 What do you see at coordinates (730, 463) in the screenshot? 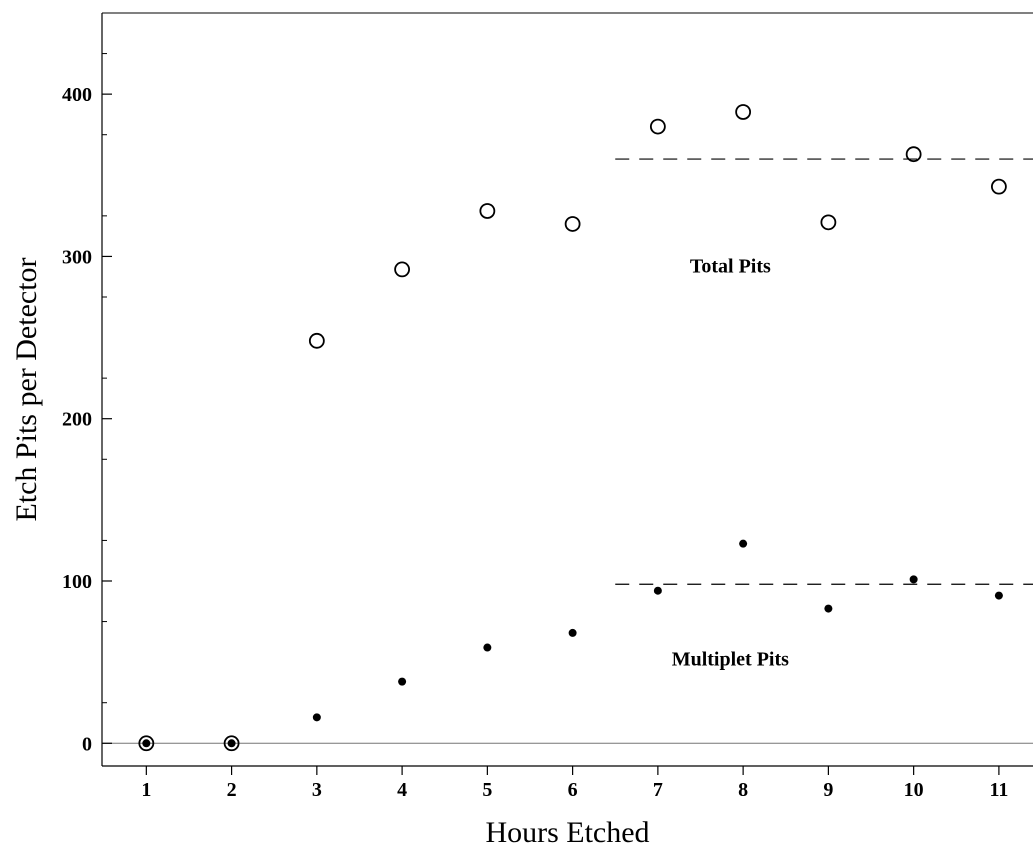
I see `annotations: Total Pits Multiplet Pits` at bounding box center [730, 463].